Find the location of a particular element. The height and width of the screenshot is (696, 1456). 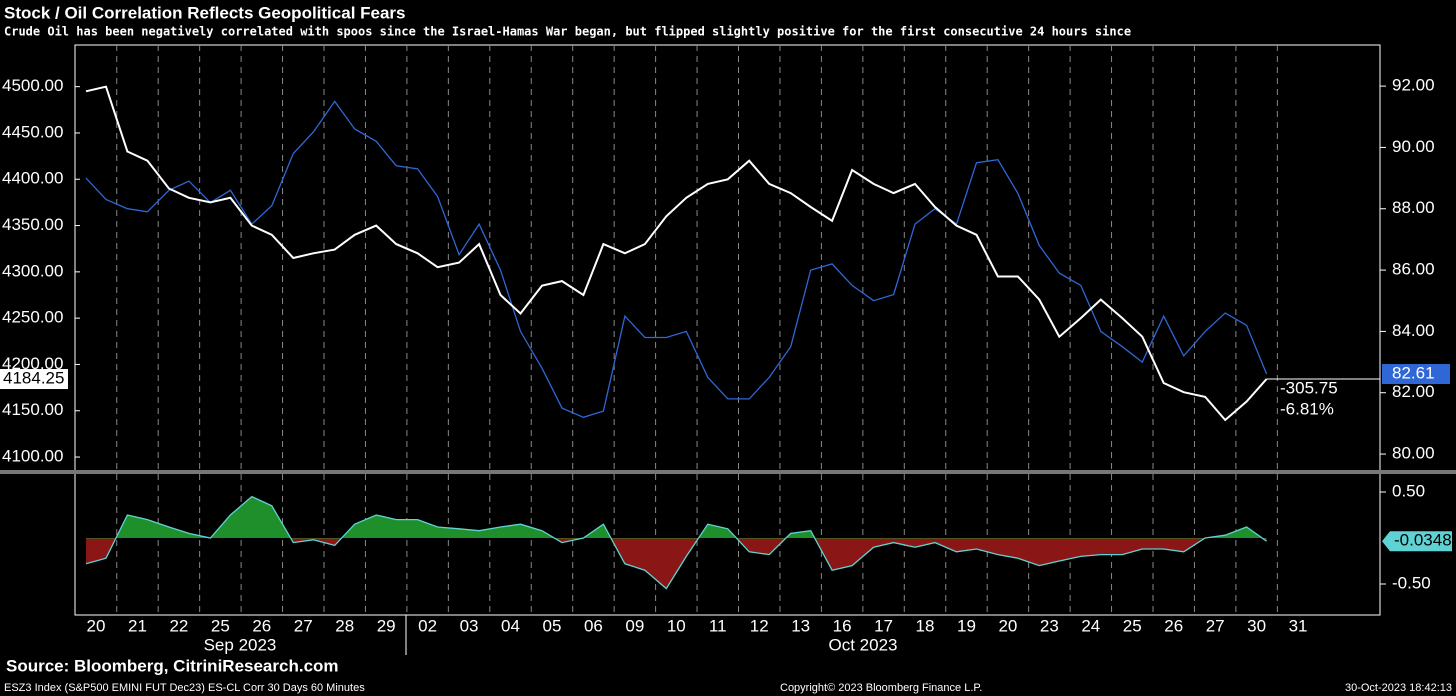

x-tick-label: 31 is located at coordinates (1298, 625).